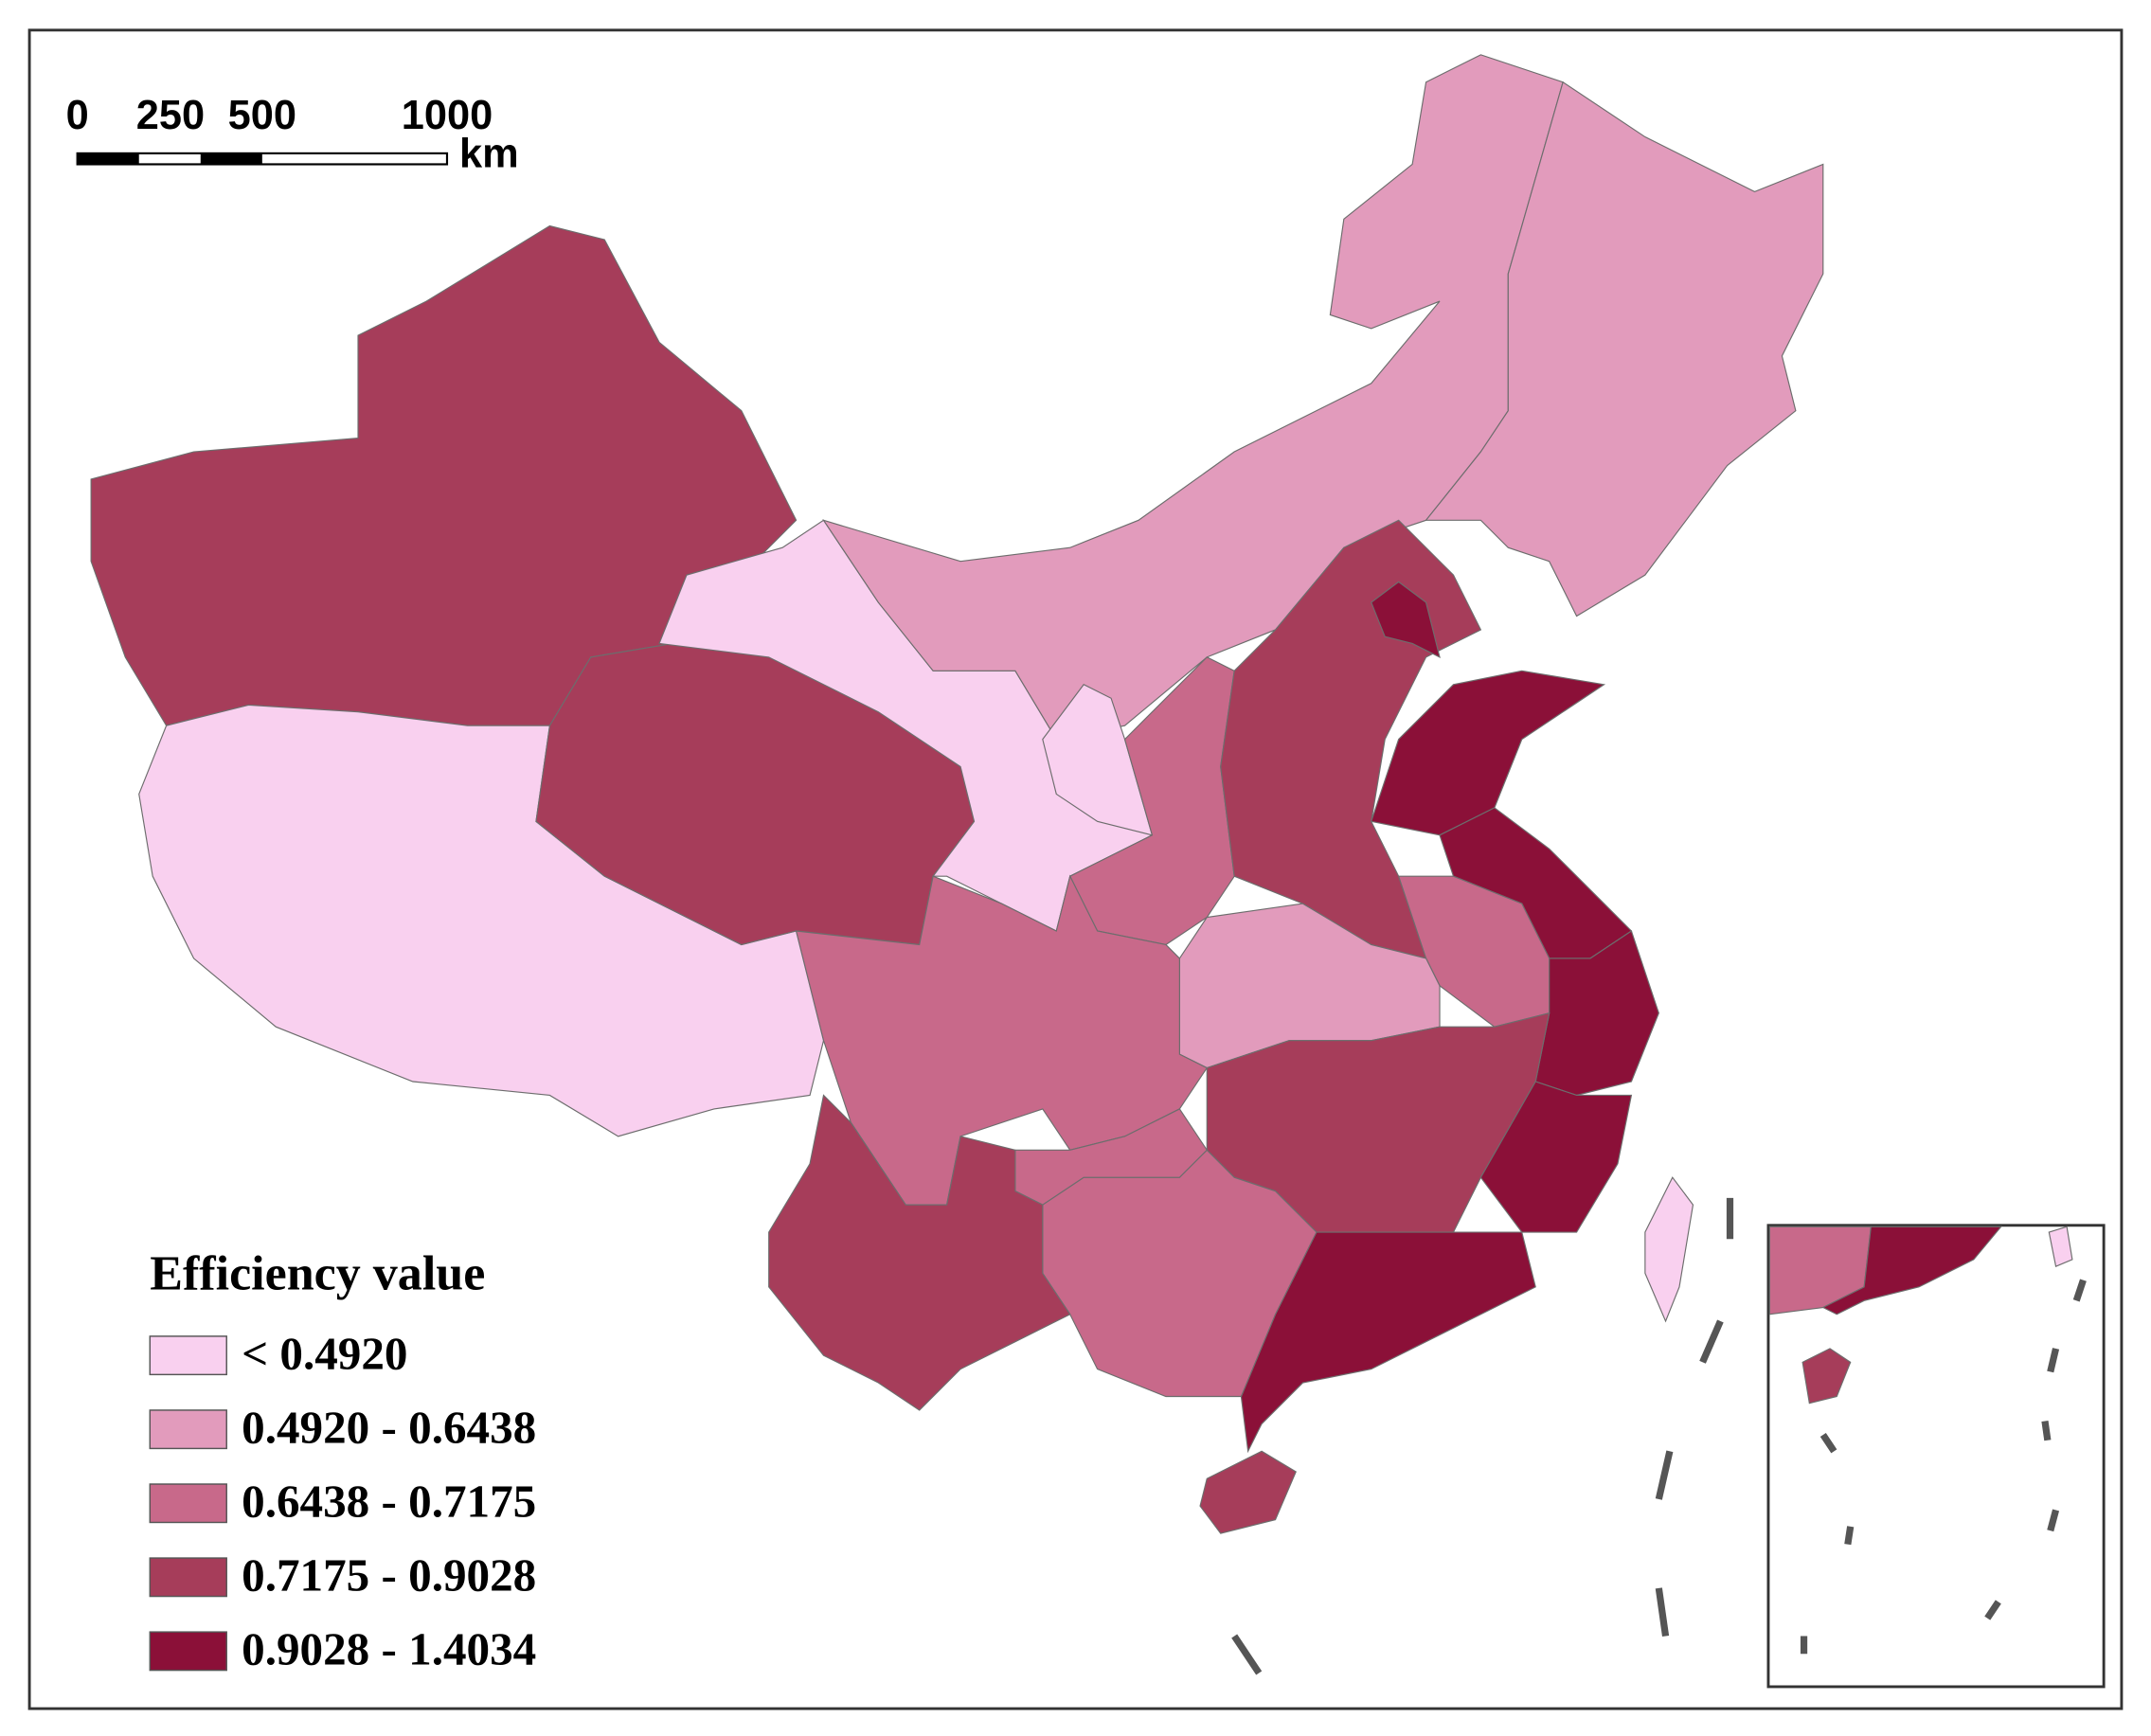  I want to click on dash-line, so click(1659, 1436).